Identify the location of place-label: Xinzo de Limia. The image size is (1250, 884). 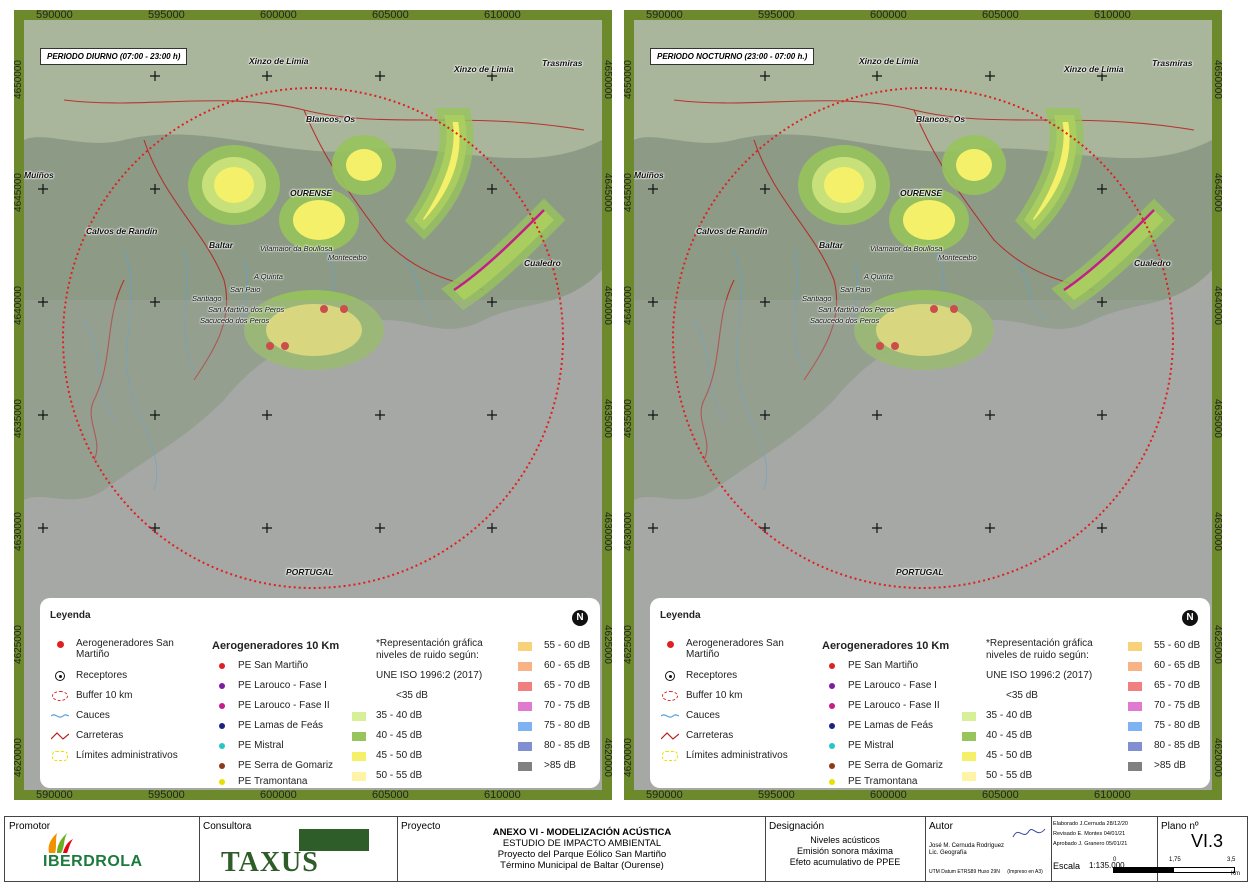
(484, 69).